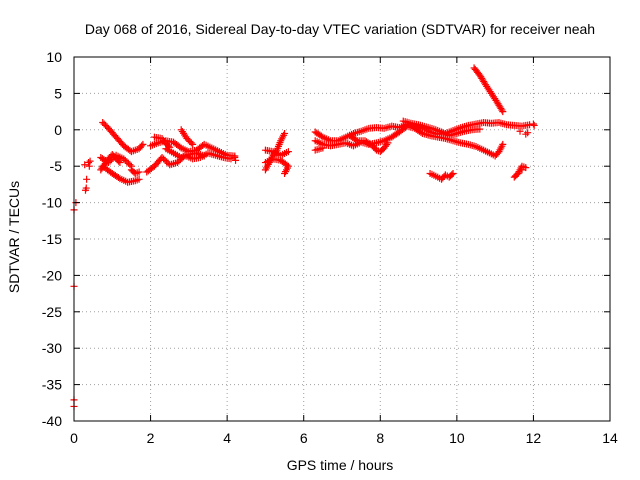  Describe the element at coordinates (52, 348) in the screenshot. I see `y-tick-label: -30` at that location.